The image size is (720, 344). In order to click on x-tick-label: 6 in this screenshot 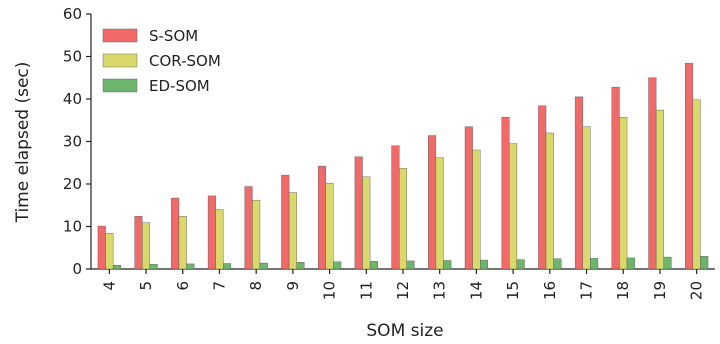, I will do `click(183, 286)`.